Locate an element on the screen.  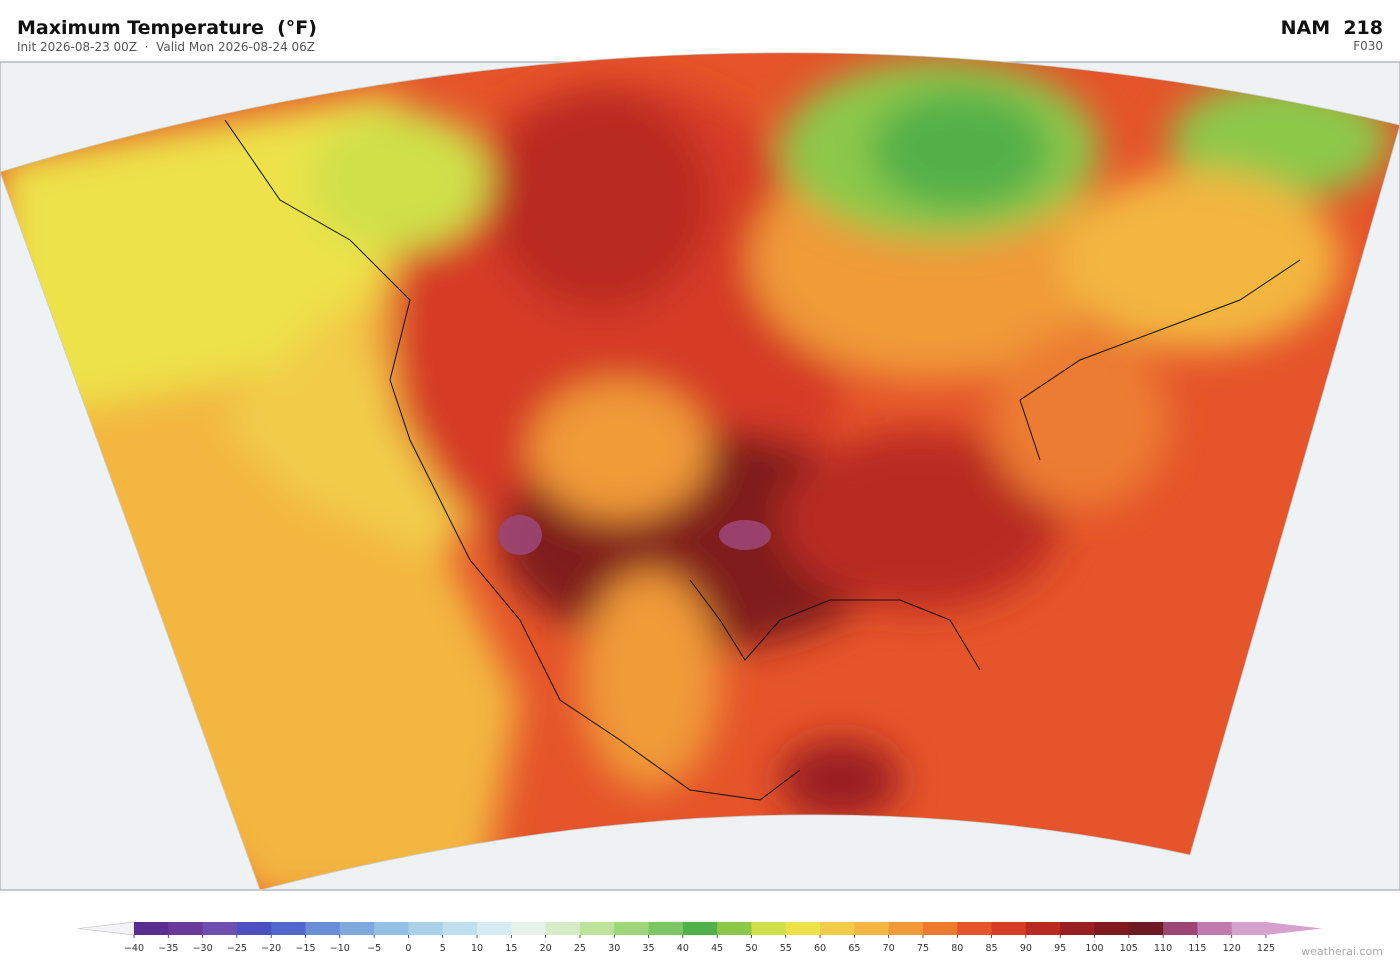
colorbar-extend-high is located at coordinates (1294, 928).